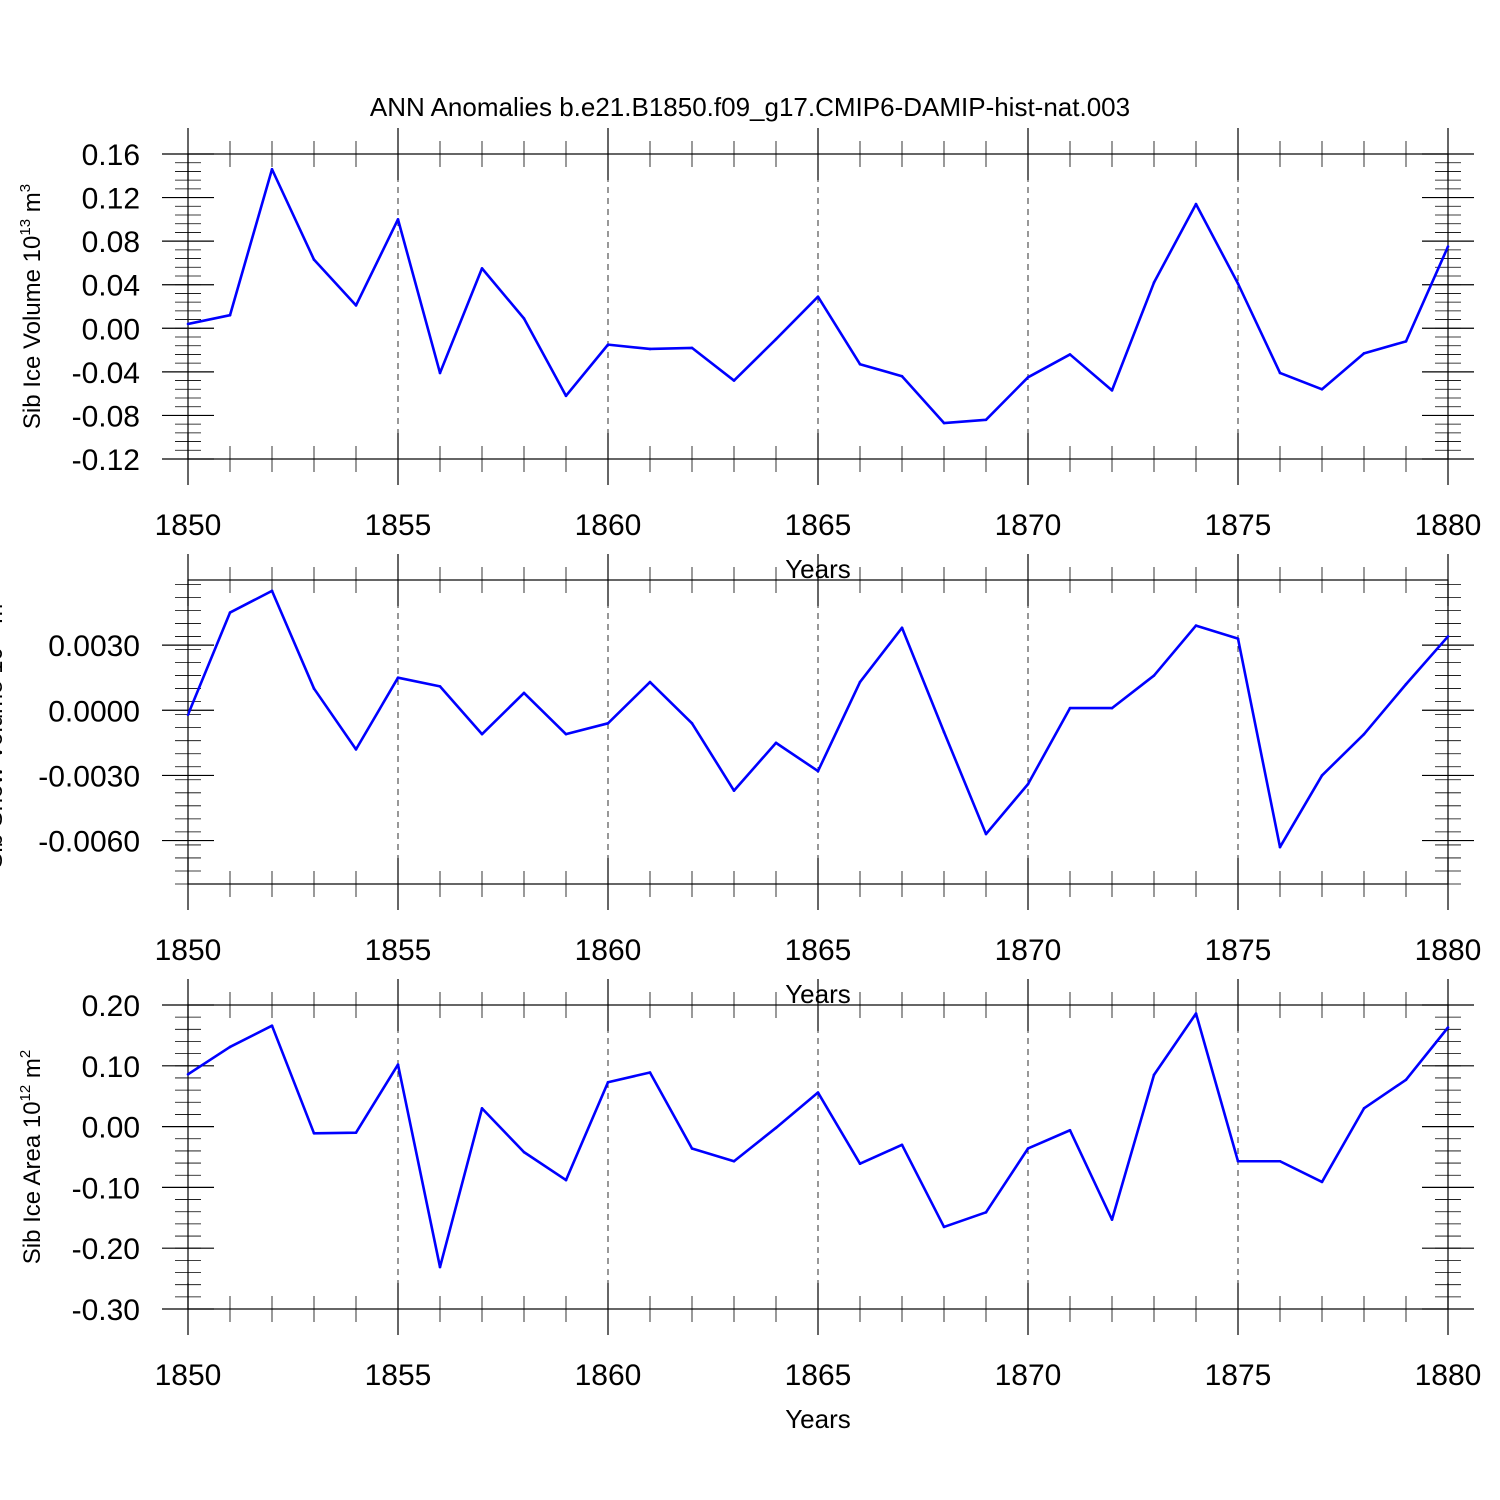  I want to click on ytick-label: -0.04, so click(106, 373).